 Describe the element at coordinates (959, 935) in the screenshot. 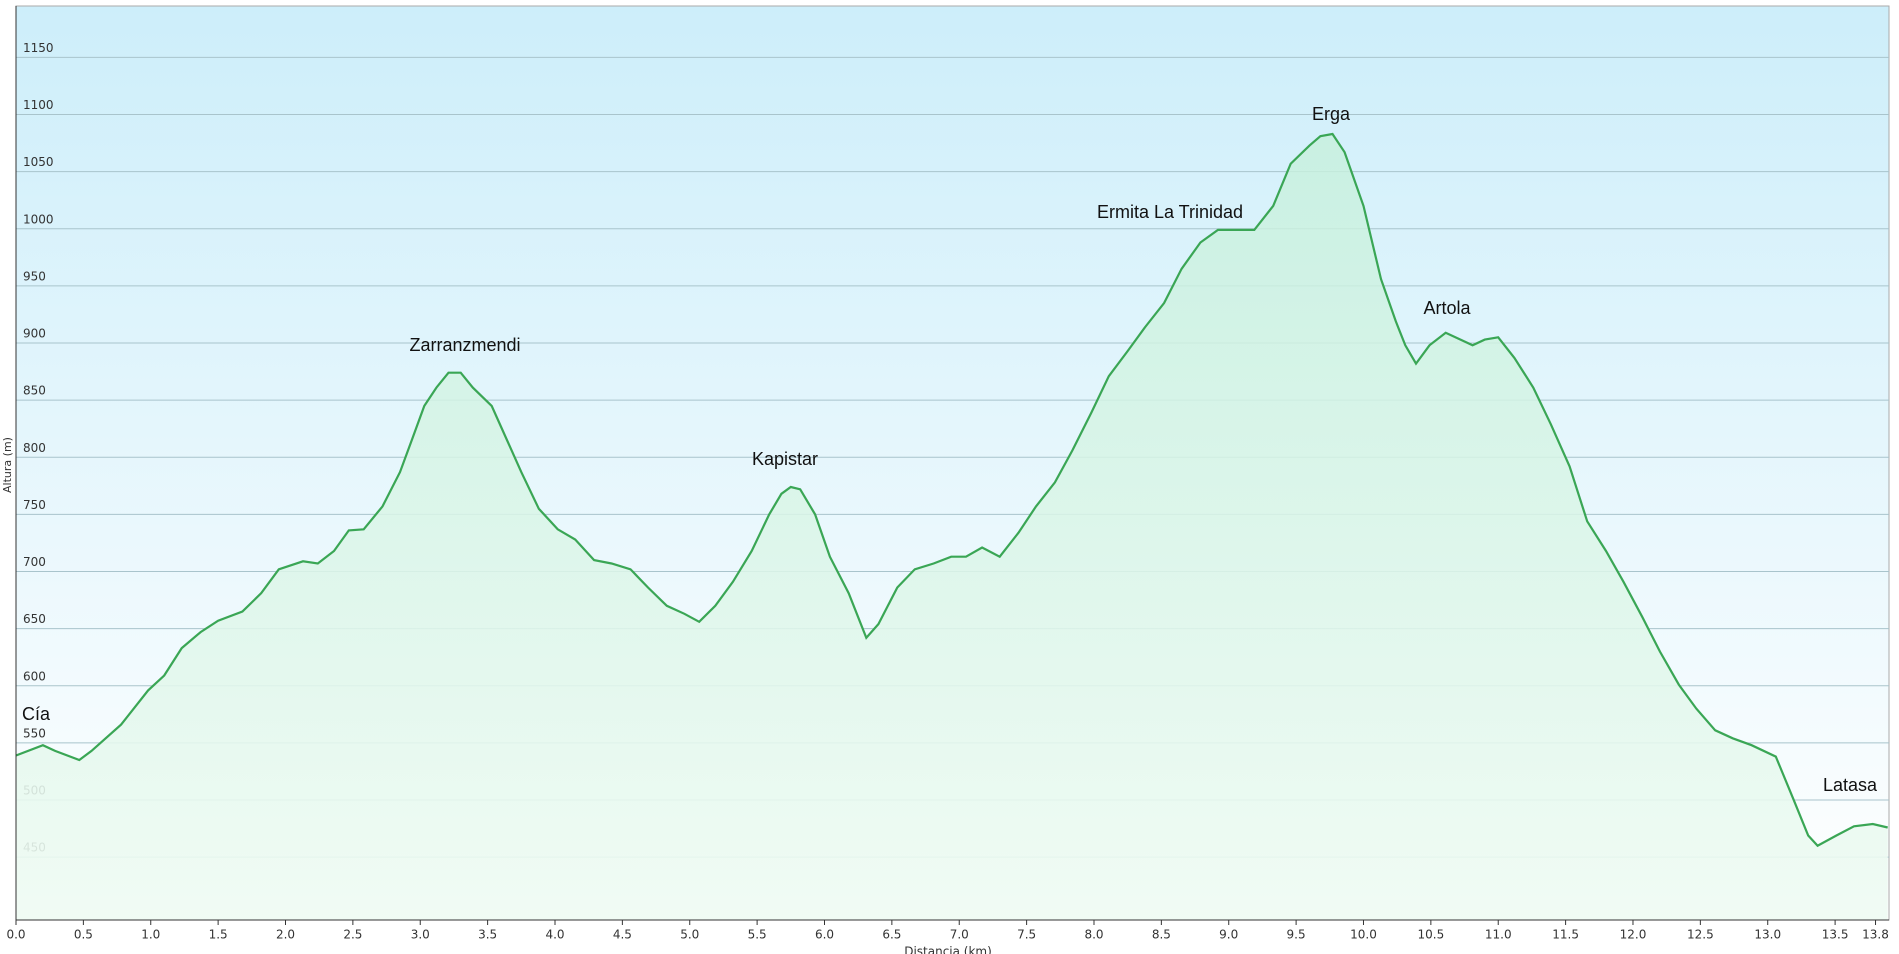

I see `x-tick-label: 7.0` at that location.